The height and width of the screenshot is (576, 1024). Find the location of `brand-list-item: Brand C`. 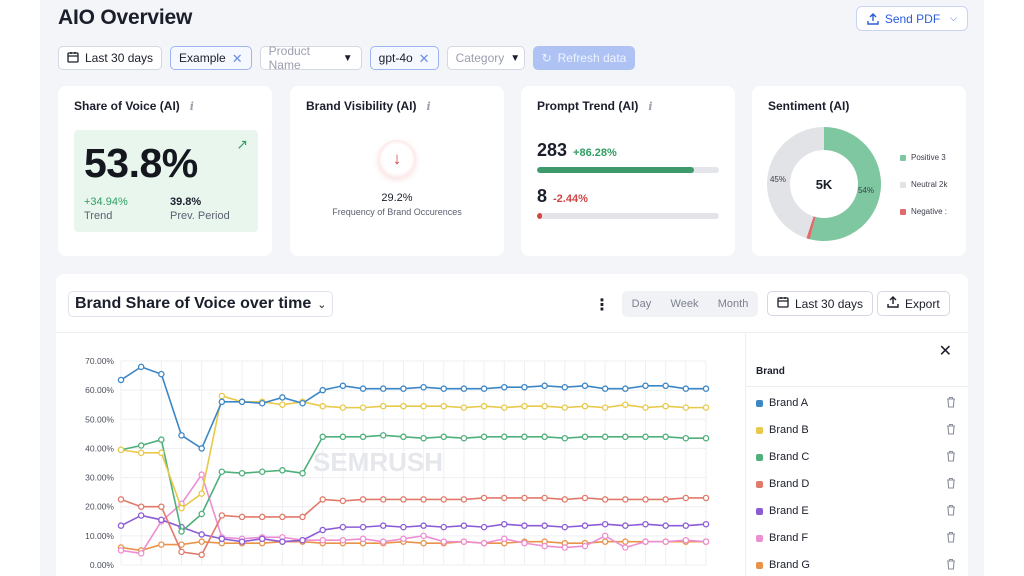

brand-list-item: Brand C is located at coordinates (856, 457).